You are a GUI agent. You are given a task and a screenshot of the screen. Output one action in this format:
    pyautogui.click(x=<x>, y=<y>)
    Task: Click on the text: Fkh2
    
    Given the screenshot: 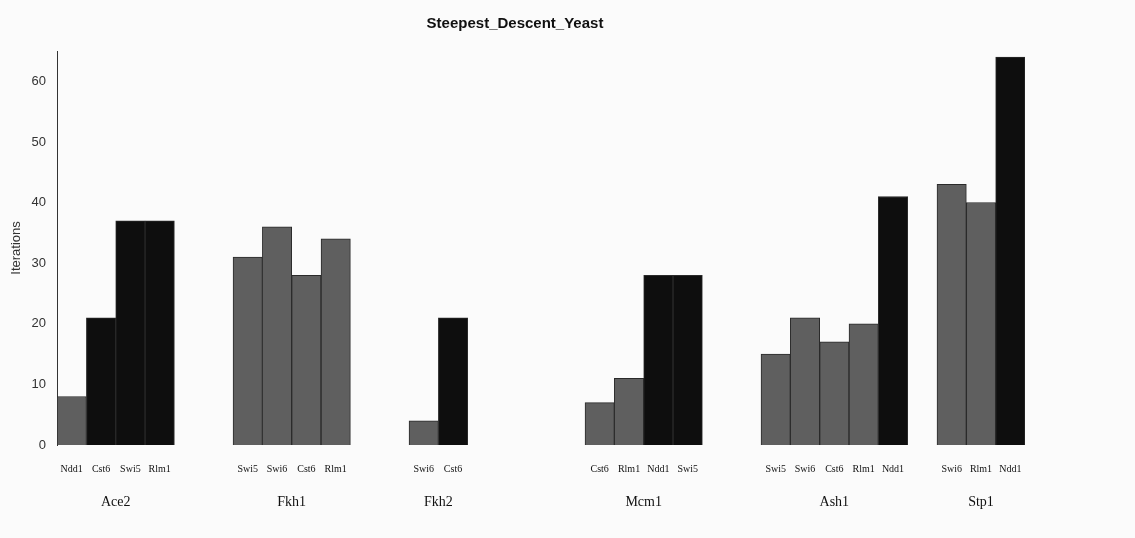 What is the action you would take?
    pyautogui.click(x=438, y=501)
    